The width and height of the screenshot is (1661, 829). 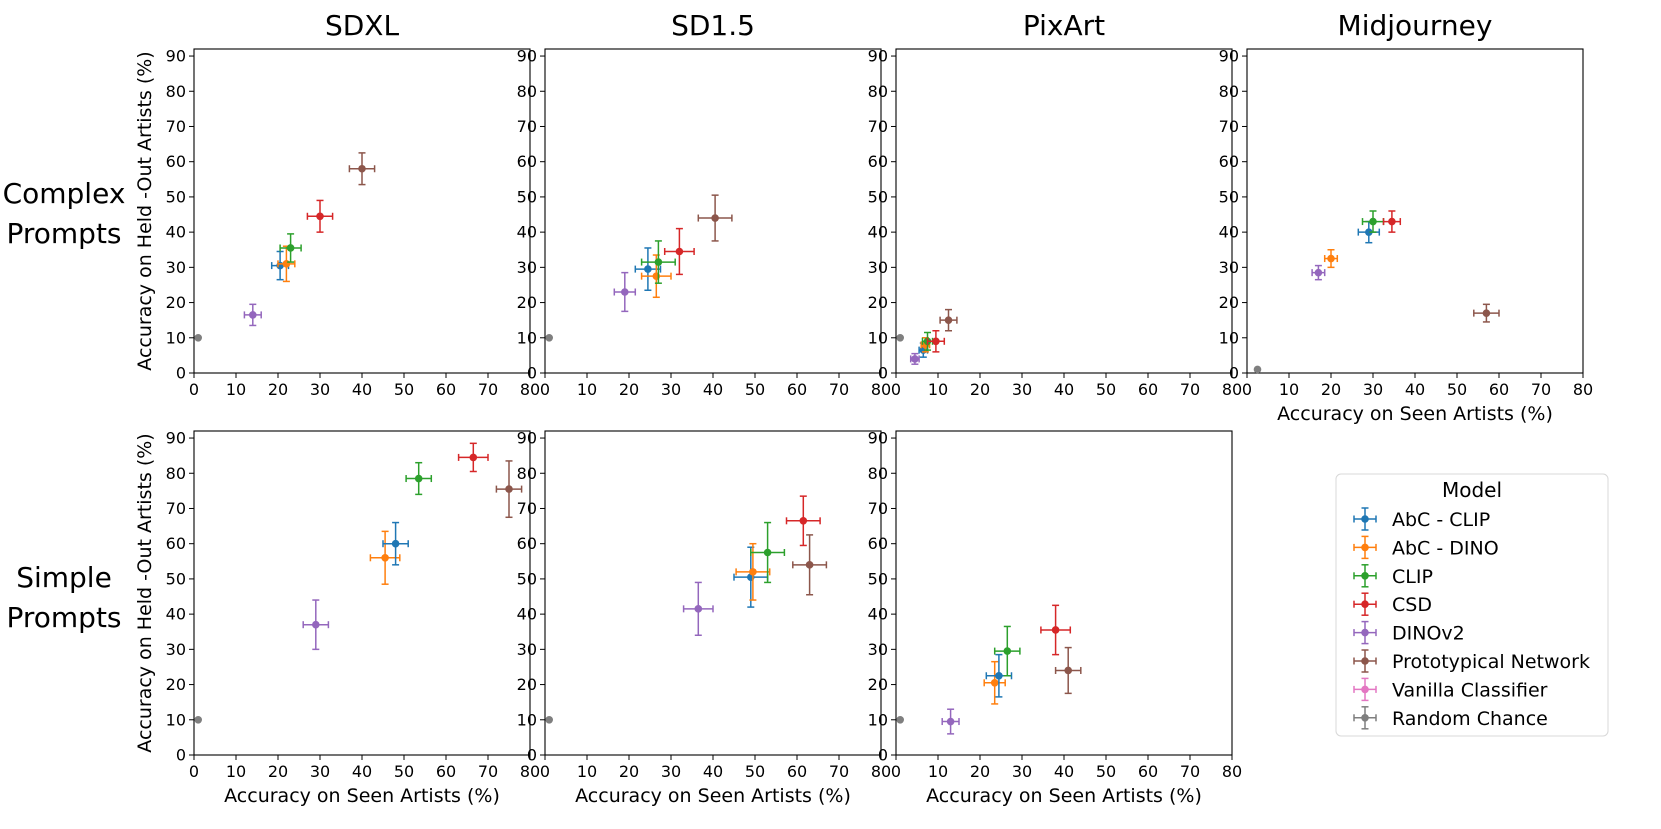 What do you see at coordinates (1229, 267) in the screenshot?
I see `y-tick-label: 30` at bounding box center [1229, 267].